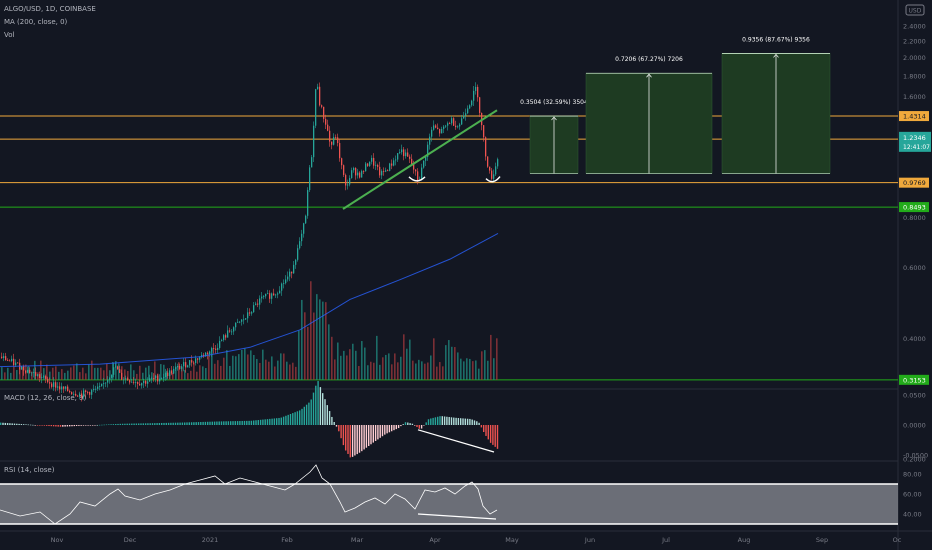 This screenshot has width=932, height=550. Describe the element at coordinates (912, 495) in the screenshot. I see `rsi-tick-label: 60.00` at that location.